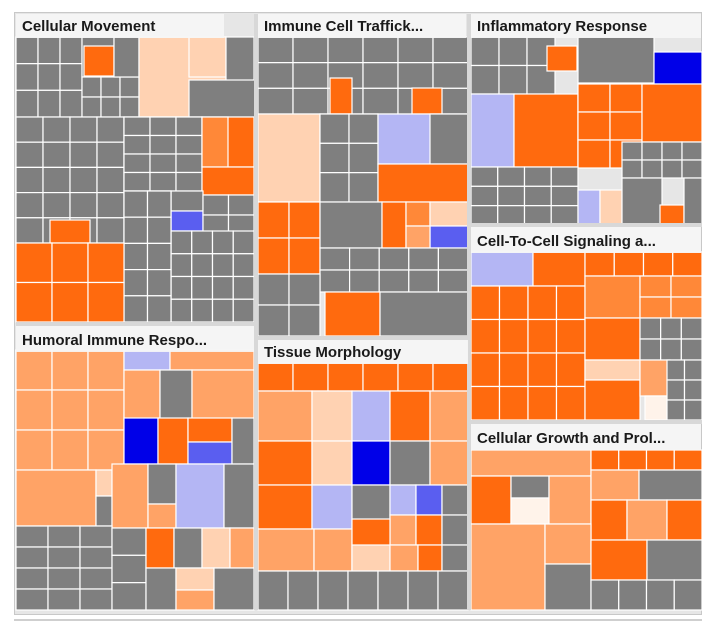 The width and height of the screenshot is (714, 632). I want to click on group-tissue-morphology: Tissue Morphology, so click(363, 352).